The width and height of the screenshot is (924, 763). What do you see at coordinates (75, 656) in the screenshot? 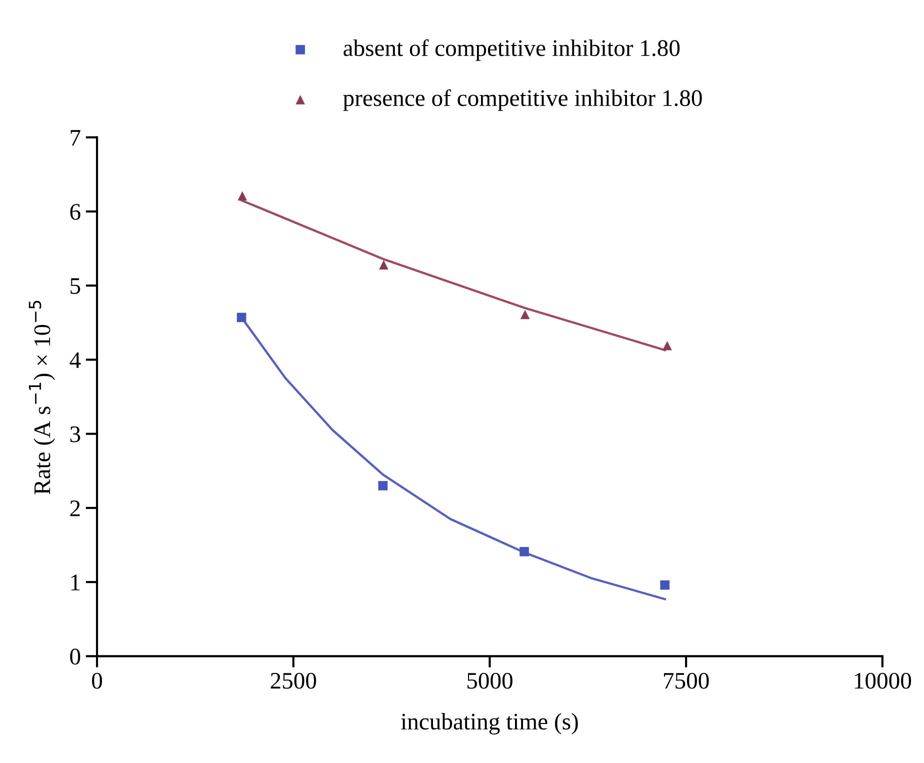
I see `y-tick-label: 0` at bounding box center [75, 656].